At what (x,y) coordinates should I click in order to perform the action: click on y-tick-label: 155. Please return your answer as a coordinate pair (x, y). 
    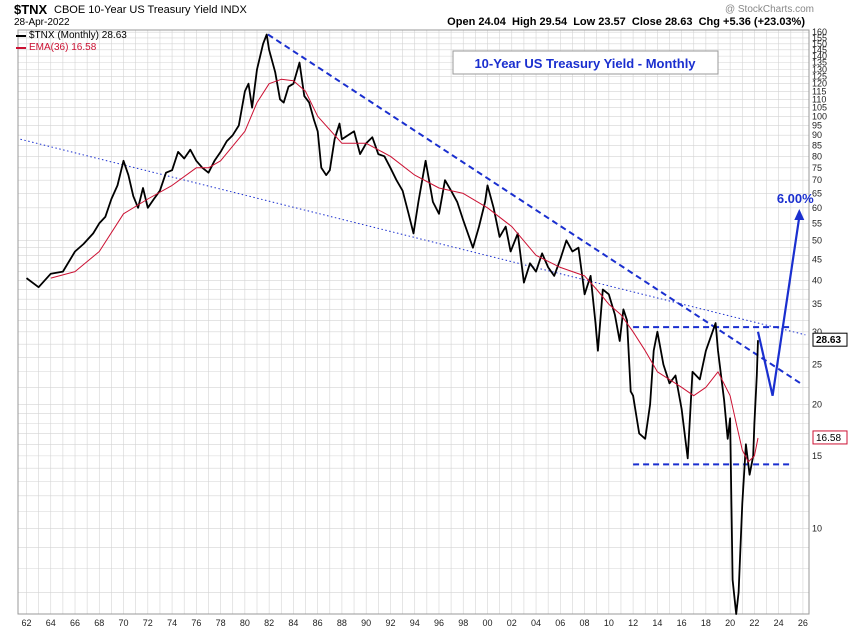
    Looking at the image, I should click on (819, 38).